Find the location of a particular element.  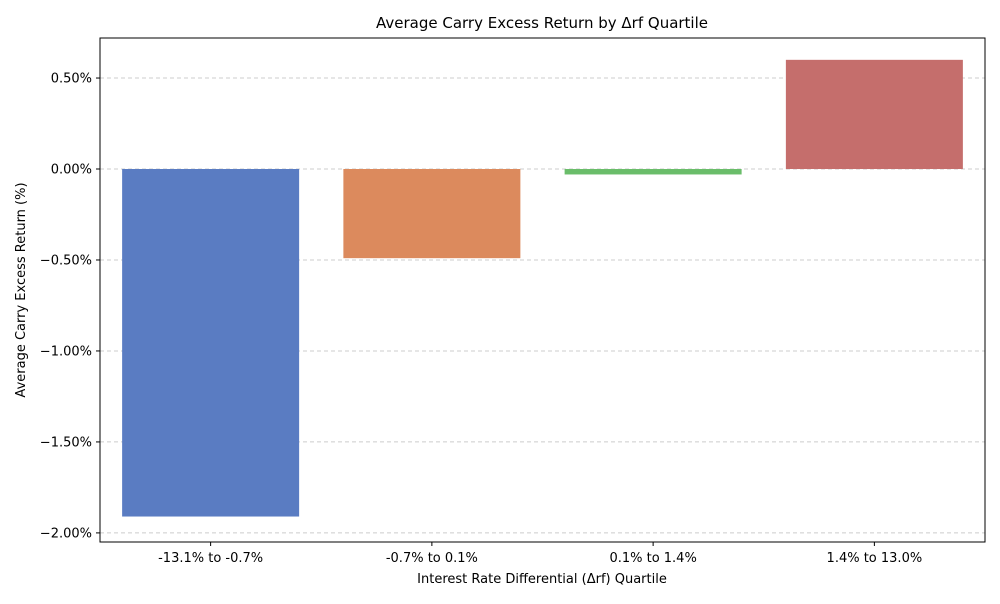

x-tick-label: 1.4% to 13.0% is located at coordinates (875, 558).